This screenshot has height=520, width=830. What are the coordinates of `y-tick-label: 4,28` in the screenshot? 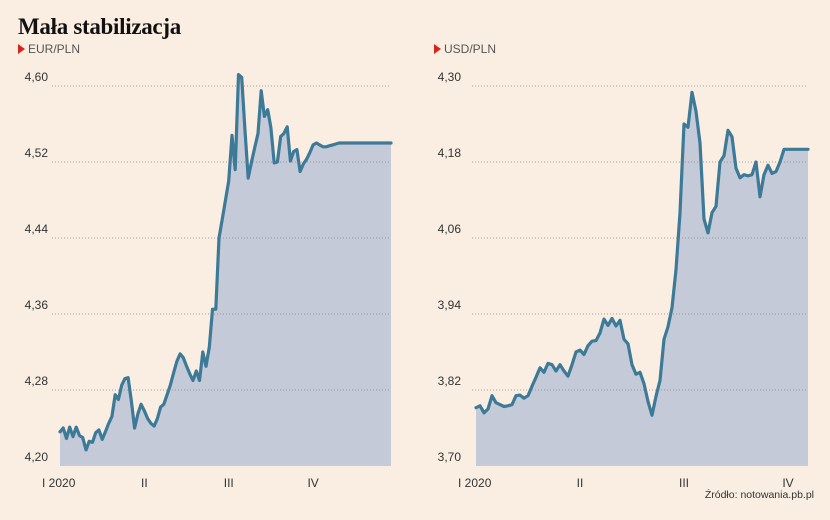 It's located at (37, 381).